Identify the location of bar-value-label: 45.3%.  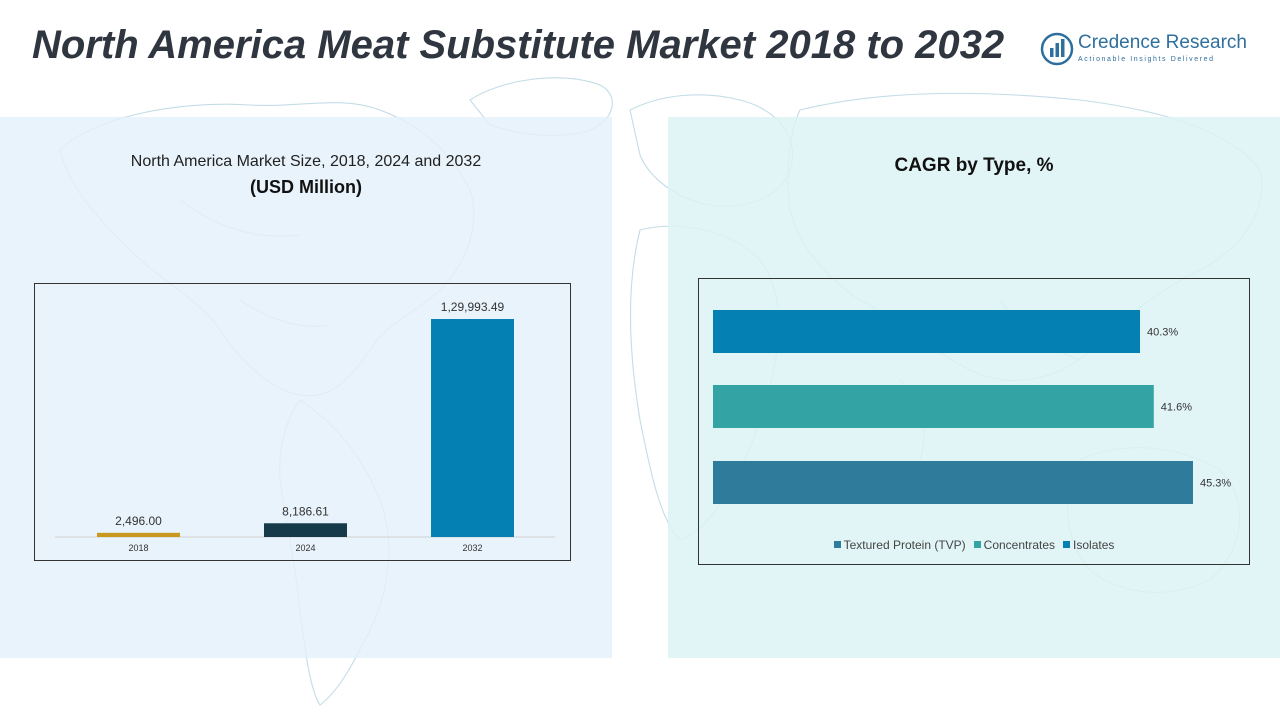
(1215, 484).